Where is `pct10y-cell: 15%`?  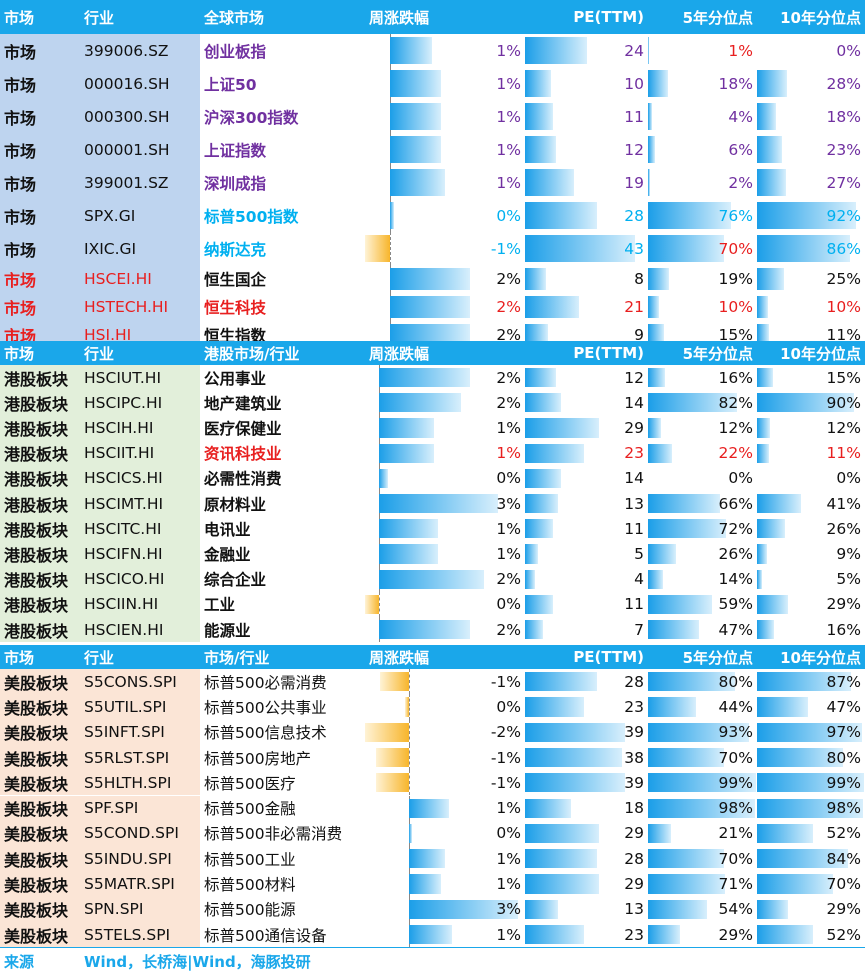
pct10y-cell: 15% is located at coordinates (811, 377).